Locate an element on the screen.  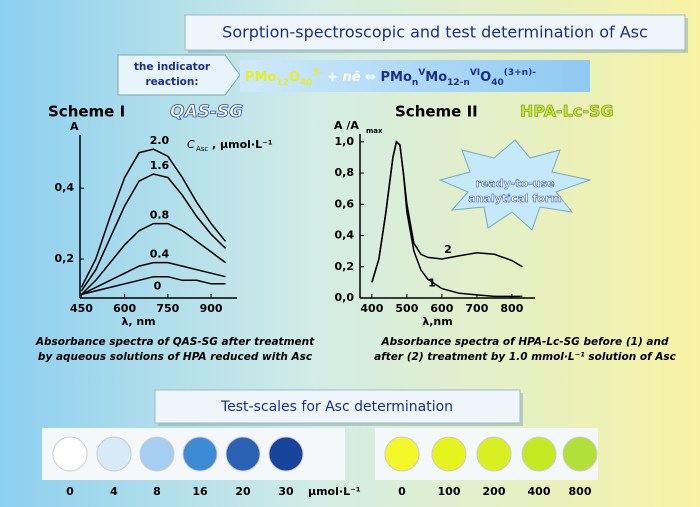
starburst is located at coordinates (515, 185).